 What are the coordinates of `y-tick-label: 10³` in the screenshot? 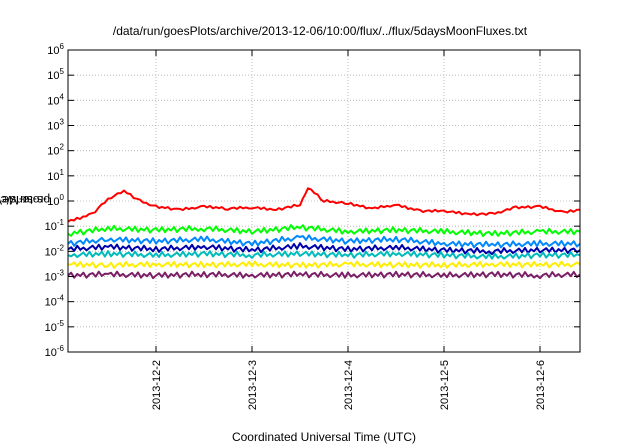 It's located at (55, 125).